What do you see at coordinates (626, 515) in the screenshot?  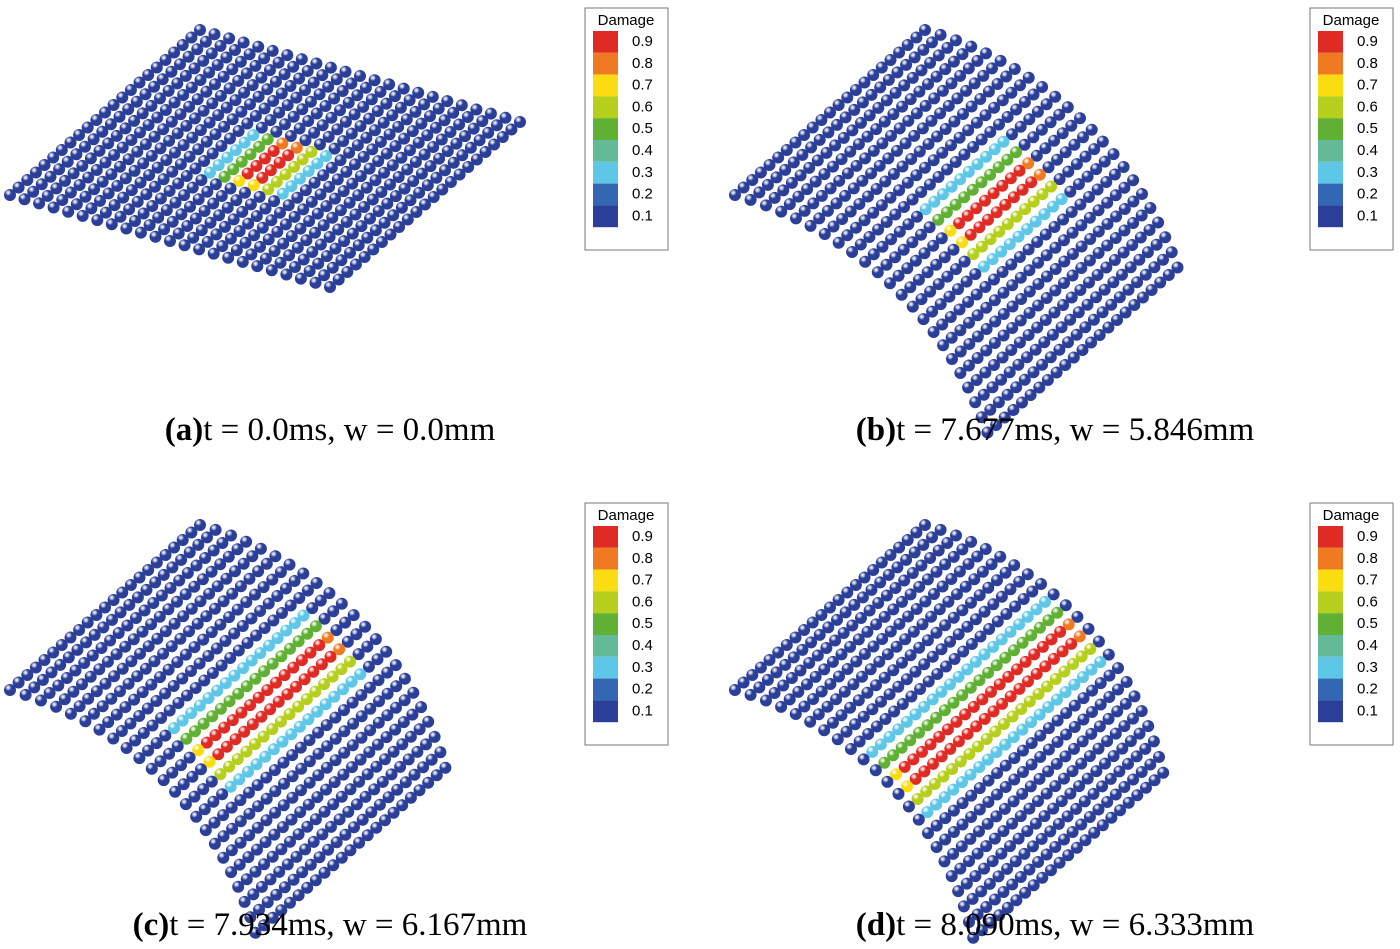 I see `legend-title: Damage` at bounding box center [626, 515].